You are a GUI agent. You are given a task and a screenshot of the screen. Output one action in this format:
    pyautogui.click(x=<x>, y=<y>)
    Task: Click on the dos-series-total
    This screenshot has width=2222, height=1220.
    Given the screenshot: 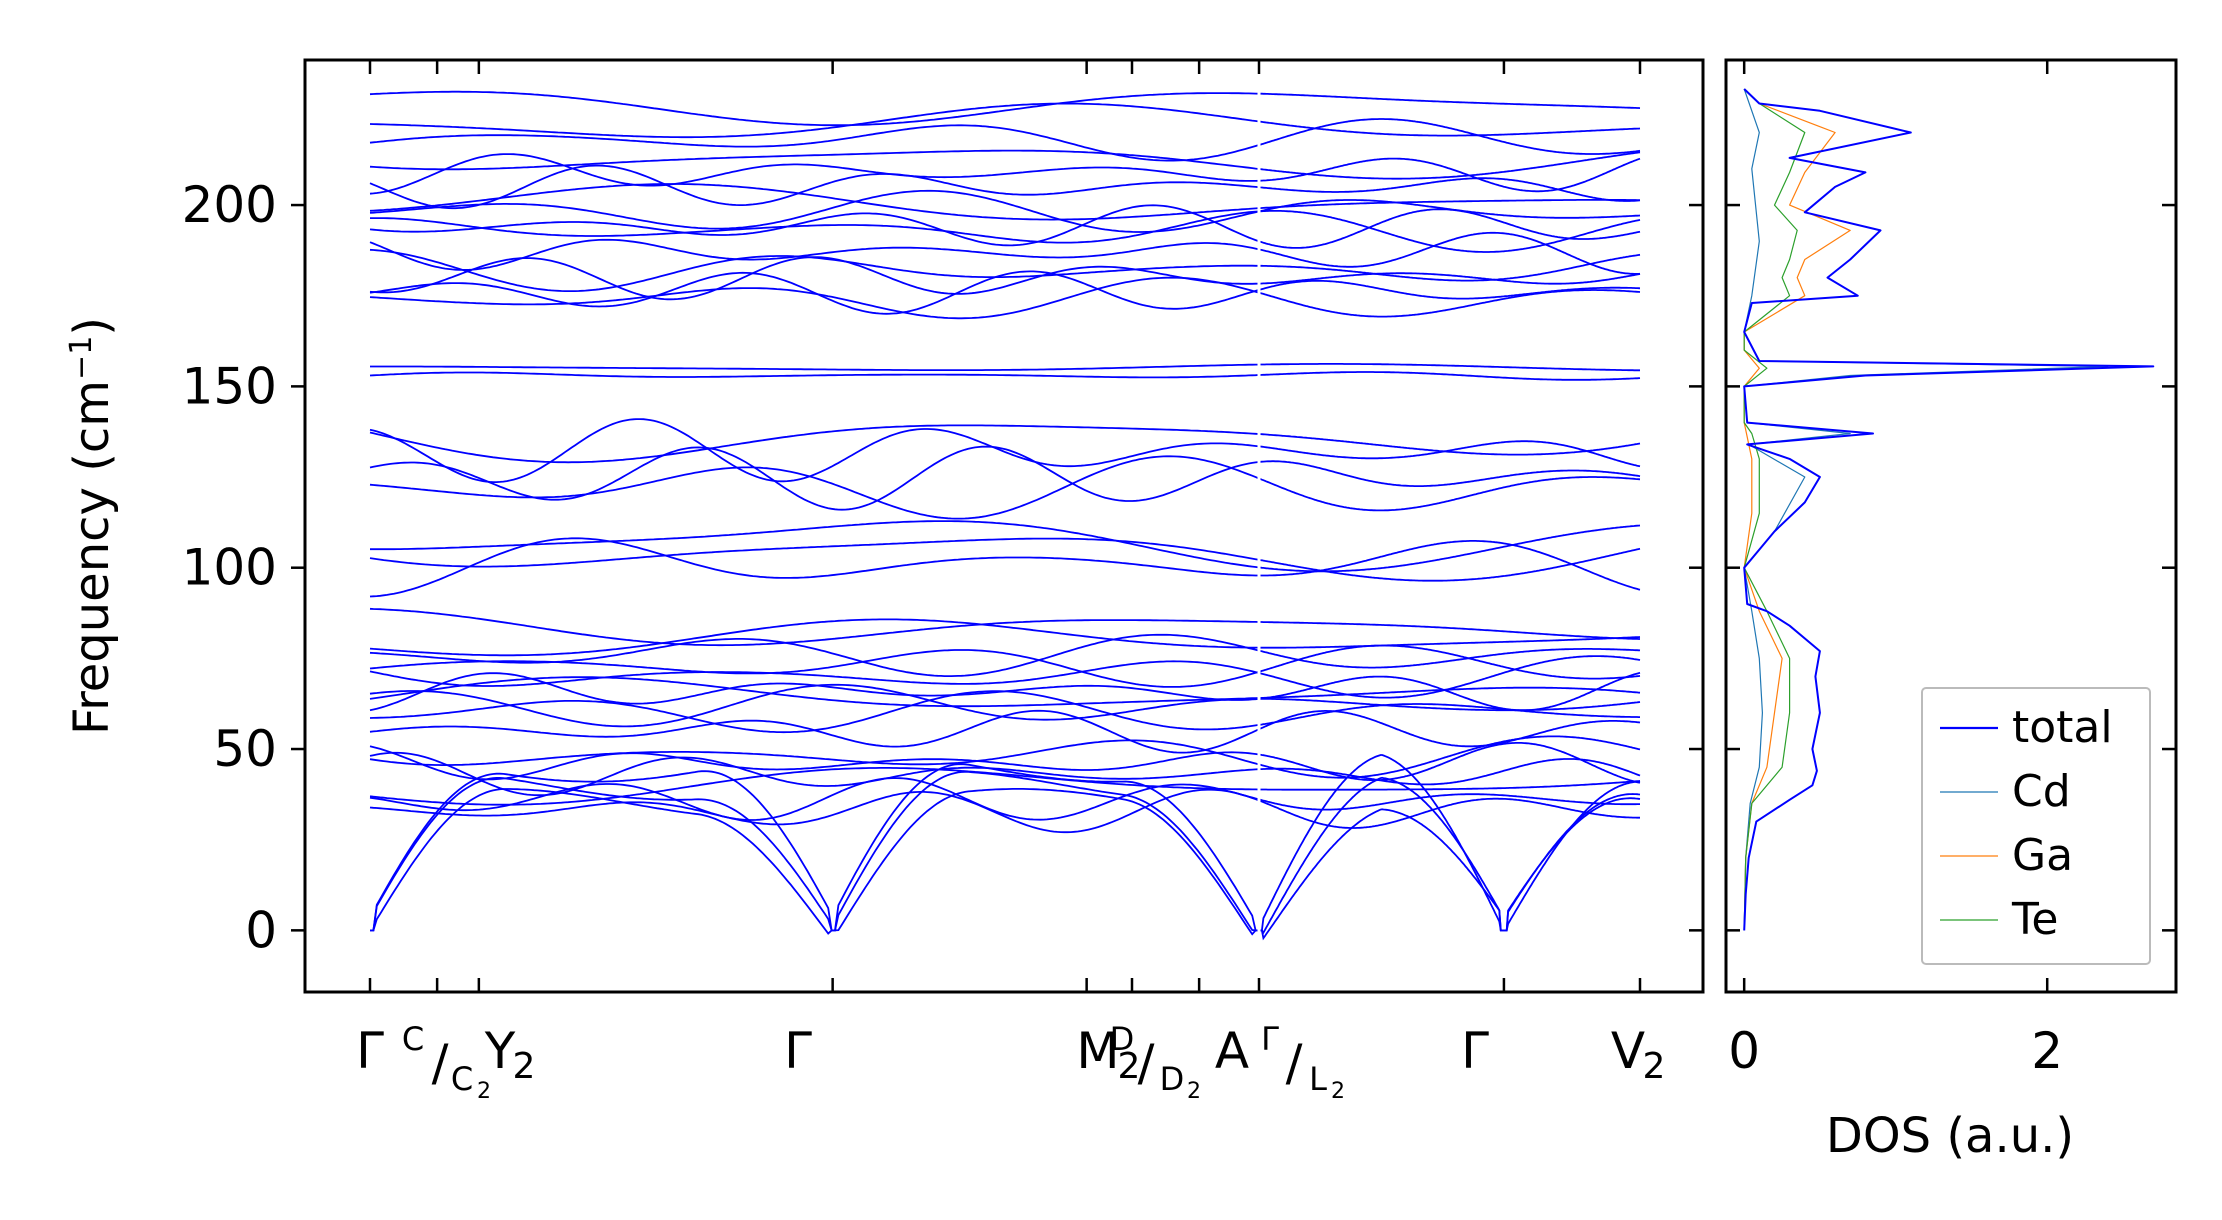 What is the action you would take?
    pyautogui.click(x=1949, y=509)
    